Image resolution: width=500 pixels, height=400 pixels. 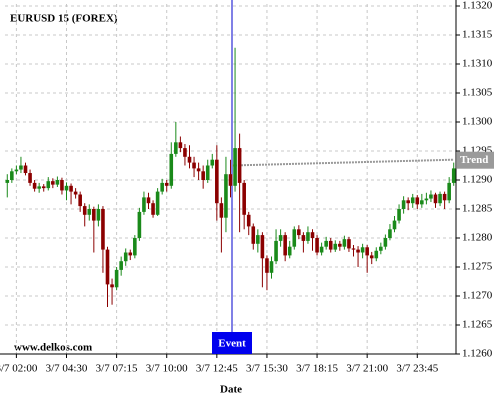 I want to click on y-tick-label: 1.1310, so click(x=477, y=64).